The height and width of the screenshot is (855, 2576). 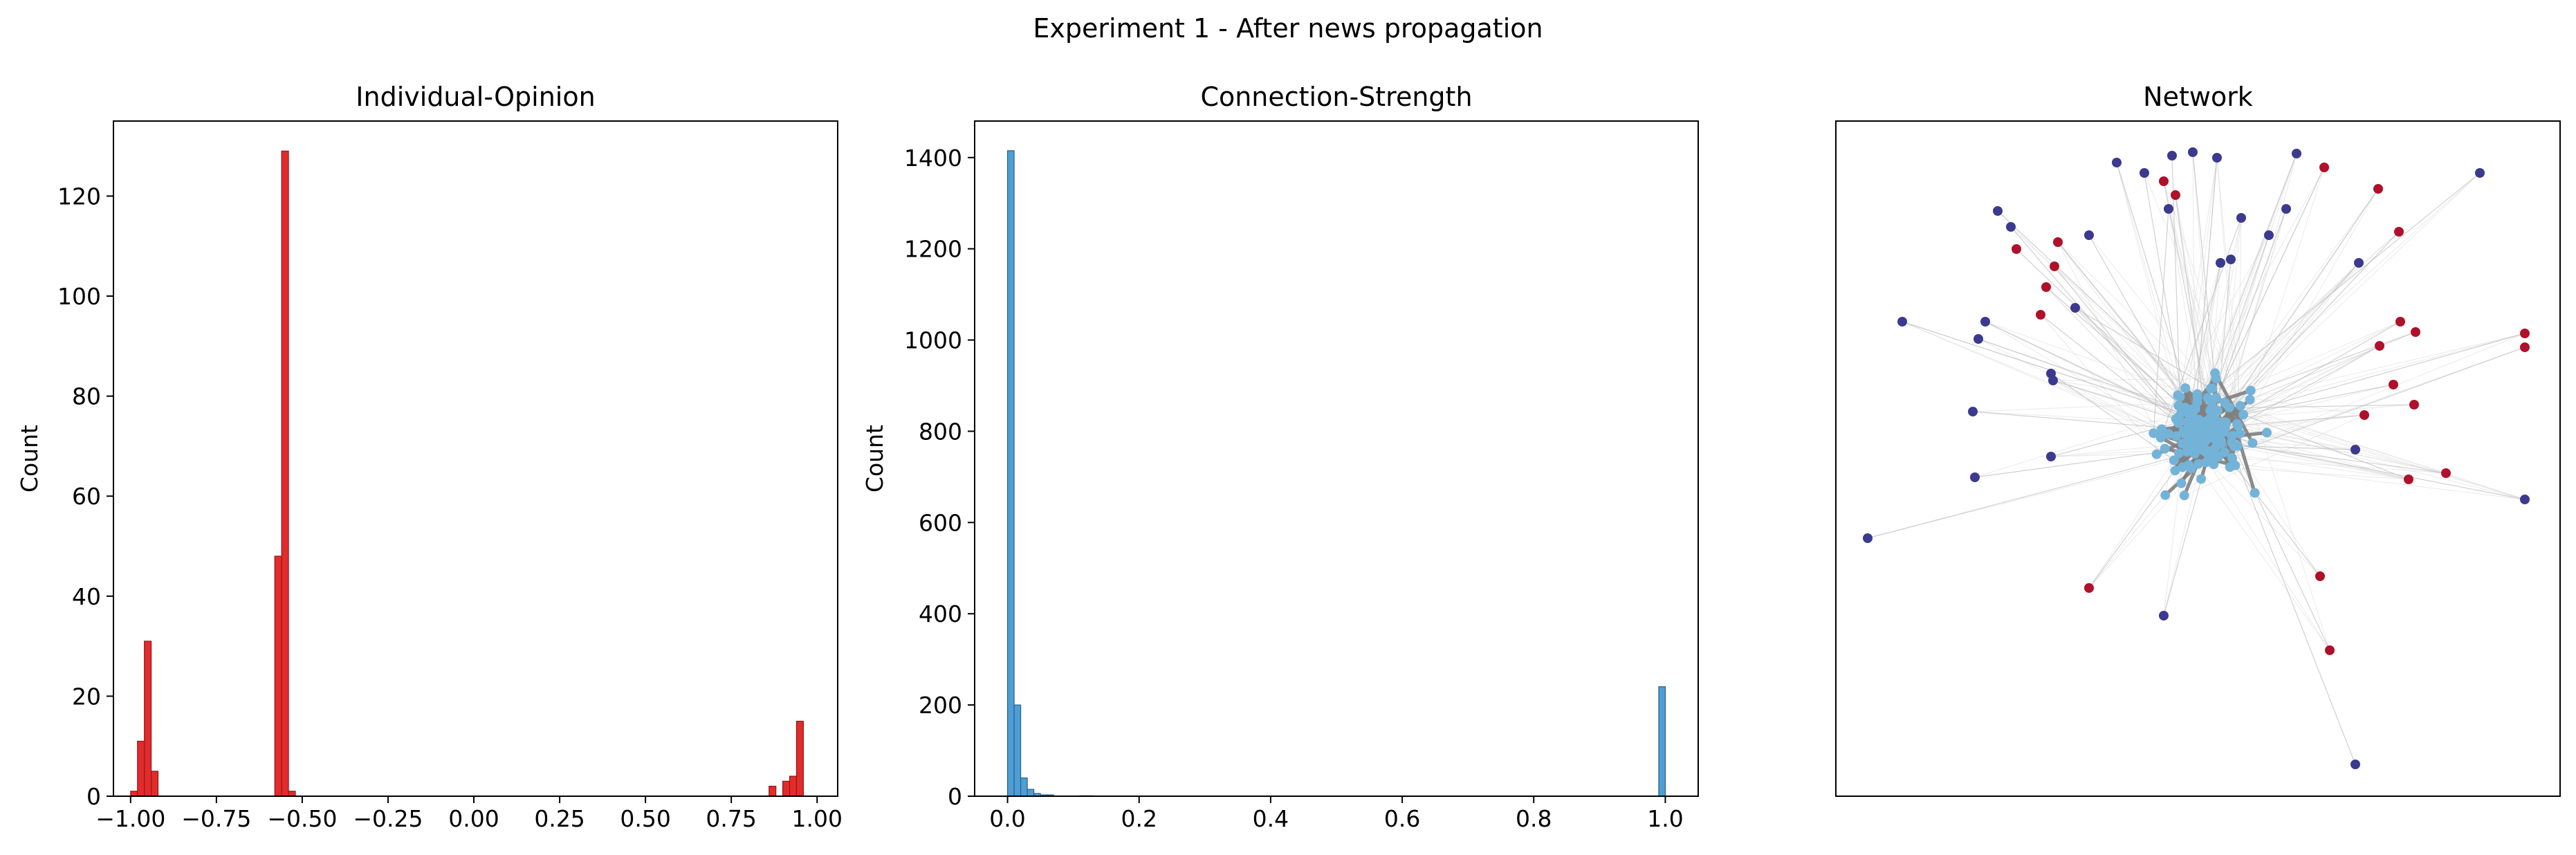 What do you see at coordinates (130, 818) in the screenshot?
I see `x-tick-label: −1.00` at bounding box center [130, 818].